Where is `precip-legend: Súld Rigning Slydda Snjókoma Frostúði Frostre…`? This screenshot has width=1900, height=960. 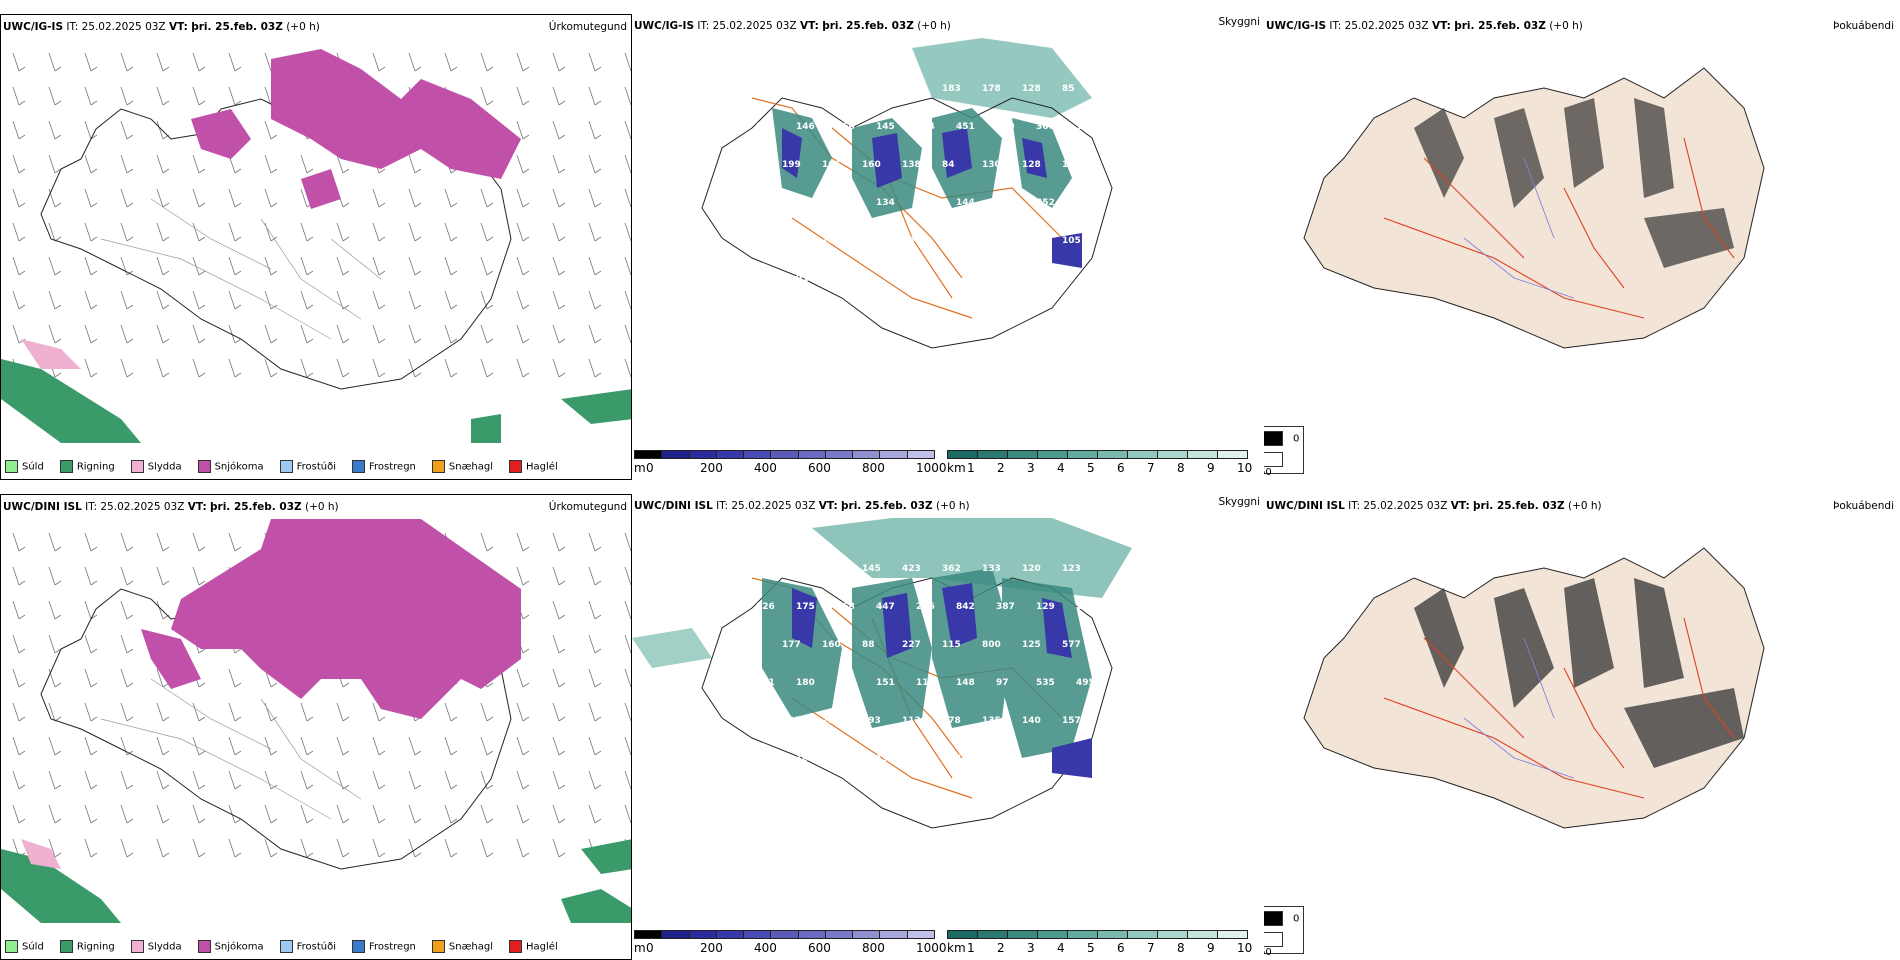
precip-legend: Súld Rigning Slydda Snjókoma Frostúði Frostre… is located at coordinates (281, 466).